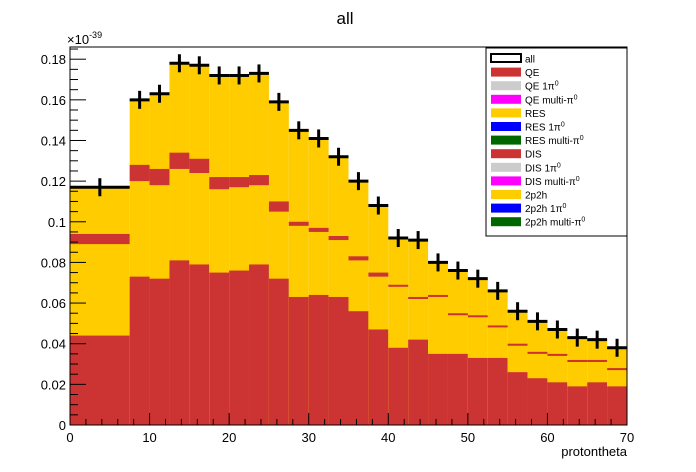  What do you see at coordinates (308, 437) in the screenshot?
I see `x-tick-label-3: 30` at bounding box center [308, 437].